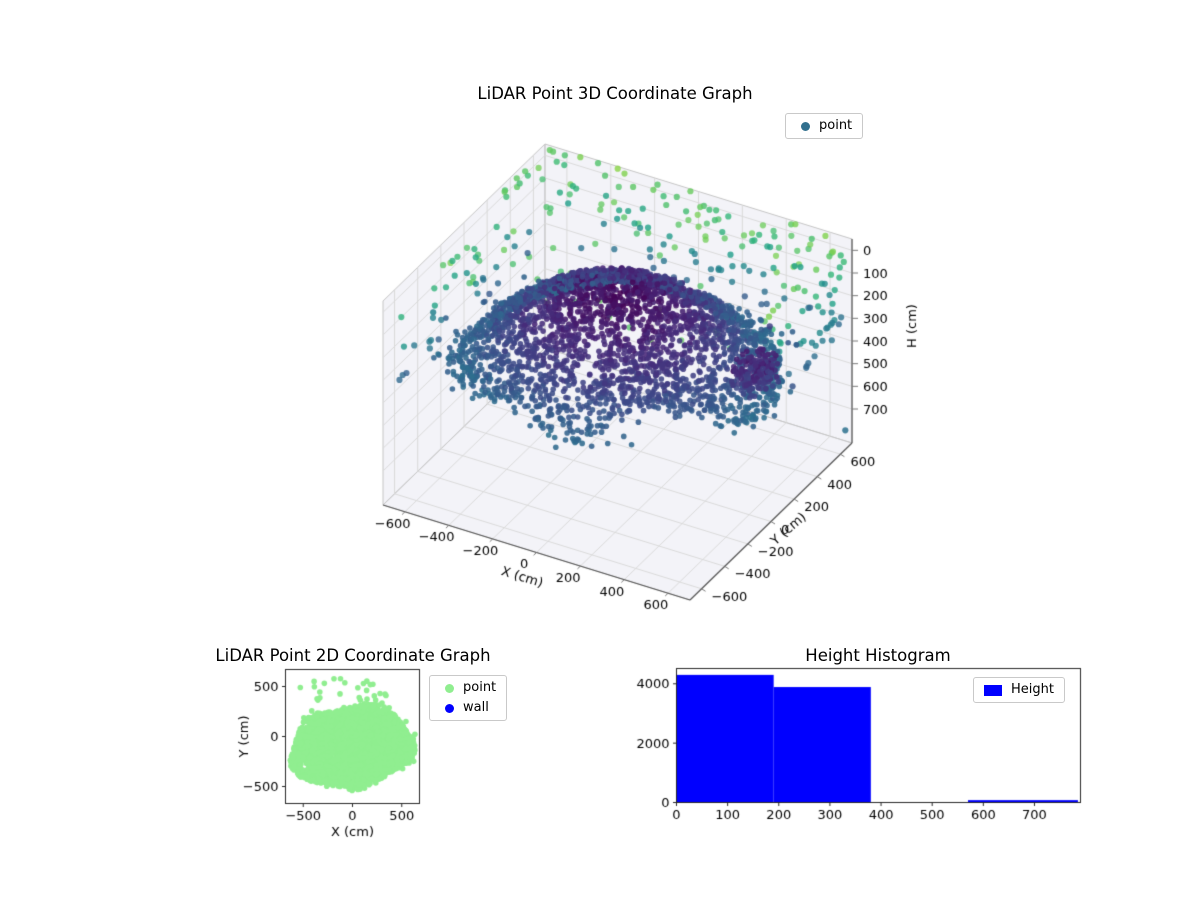  I want to click on histogram-legend: Height, so click(1019, 690).